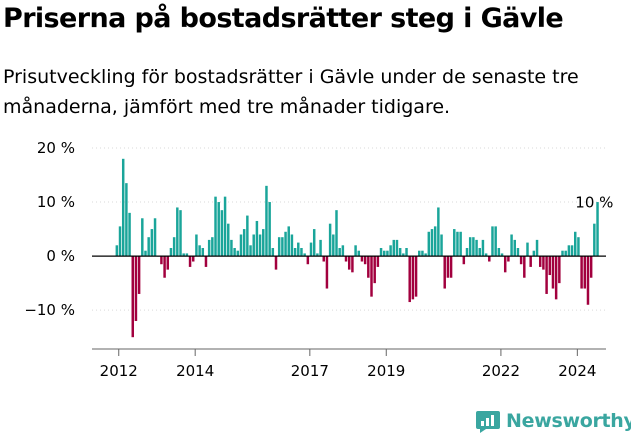 This screenshot has height=439, width=631. I want to click on x-tick-label: 2024, so click(577, 371).